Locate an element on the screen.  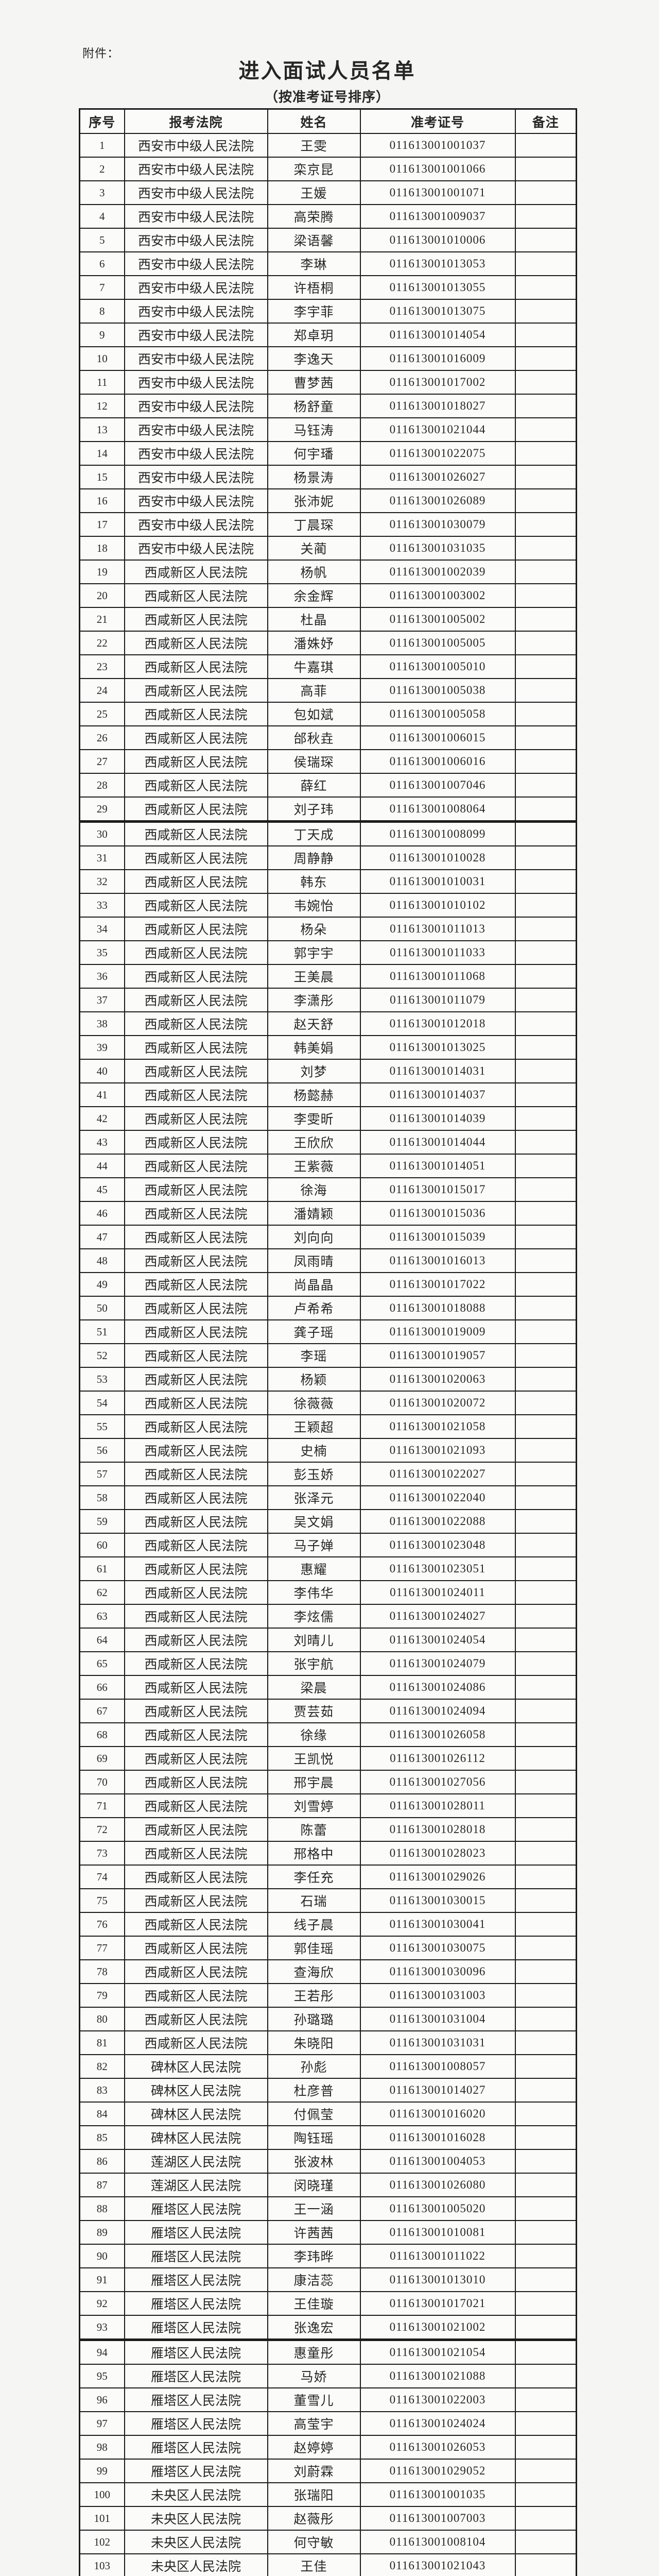
cell-name: 张瑞阳 is located at coordinates (314, 2494).